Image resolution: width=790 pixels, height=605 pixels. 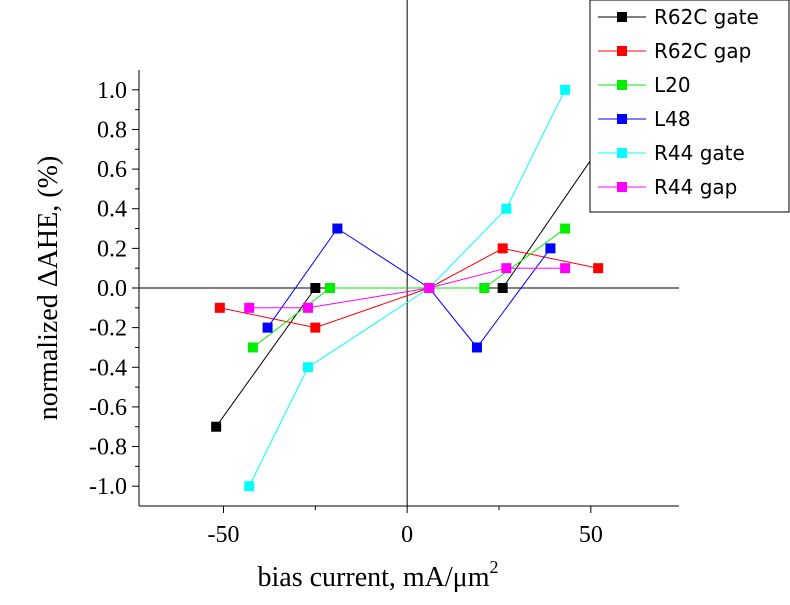 I want to click on legend-box, so click(x=689, y=106).